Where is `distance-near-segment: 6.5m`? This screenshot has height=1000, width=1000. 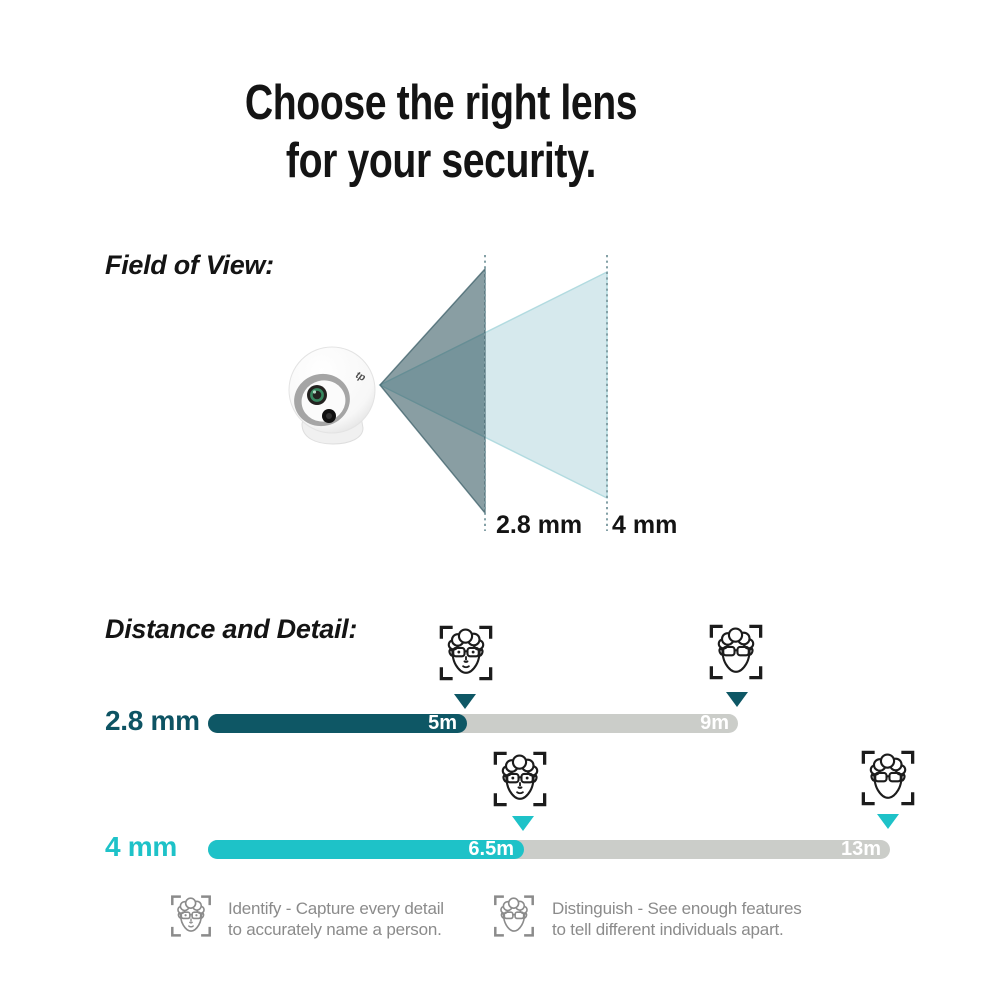 distance-near-segment: 6.5m is located at coordinates (366, 849).